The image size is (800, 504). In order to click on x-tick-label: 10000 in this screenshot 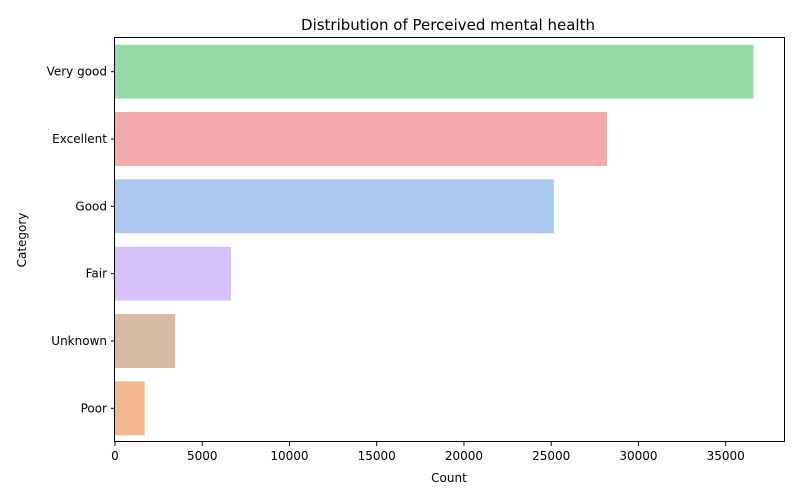, I will do `click(289, 456)`.